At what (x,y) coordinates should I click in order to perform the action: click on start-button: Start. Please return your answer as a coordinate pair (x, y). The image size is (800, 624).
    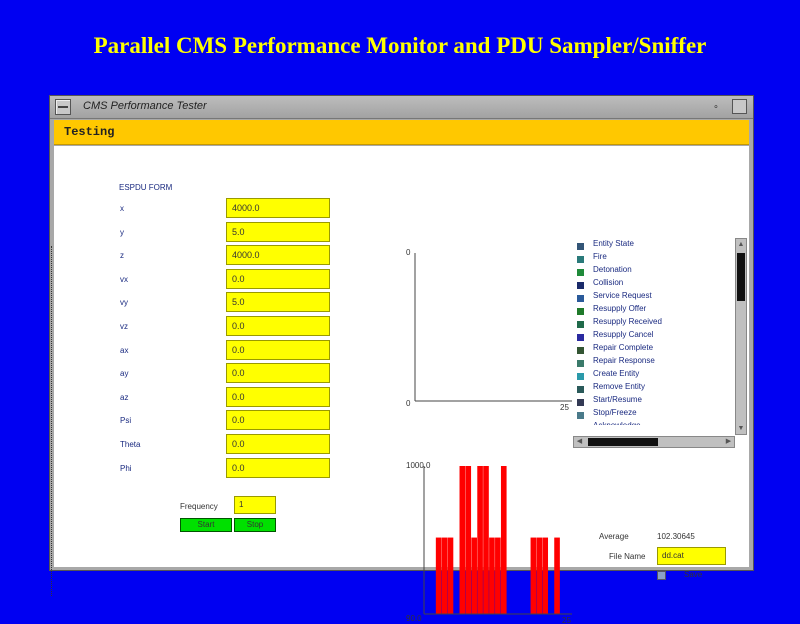
    Looking at the image, I should click on (206, 525).